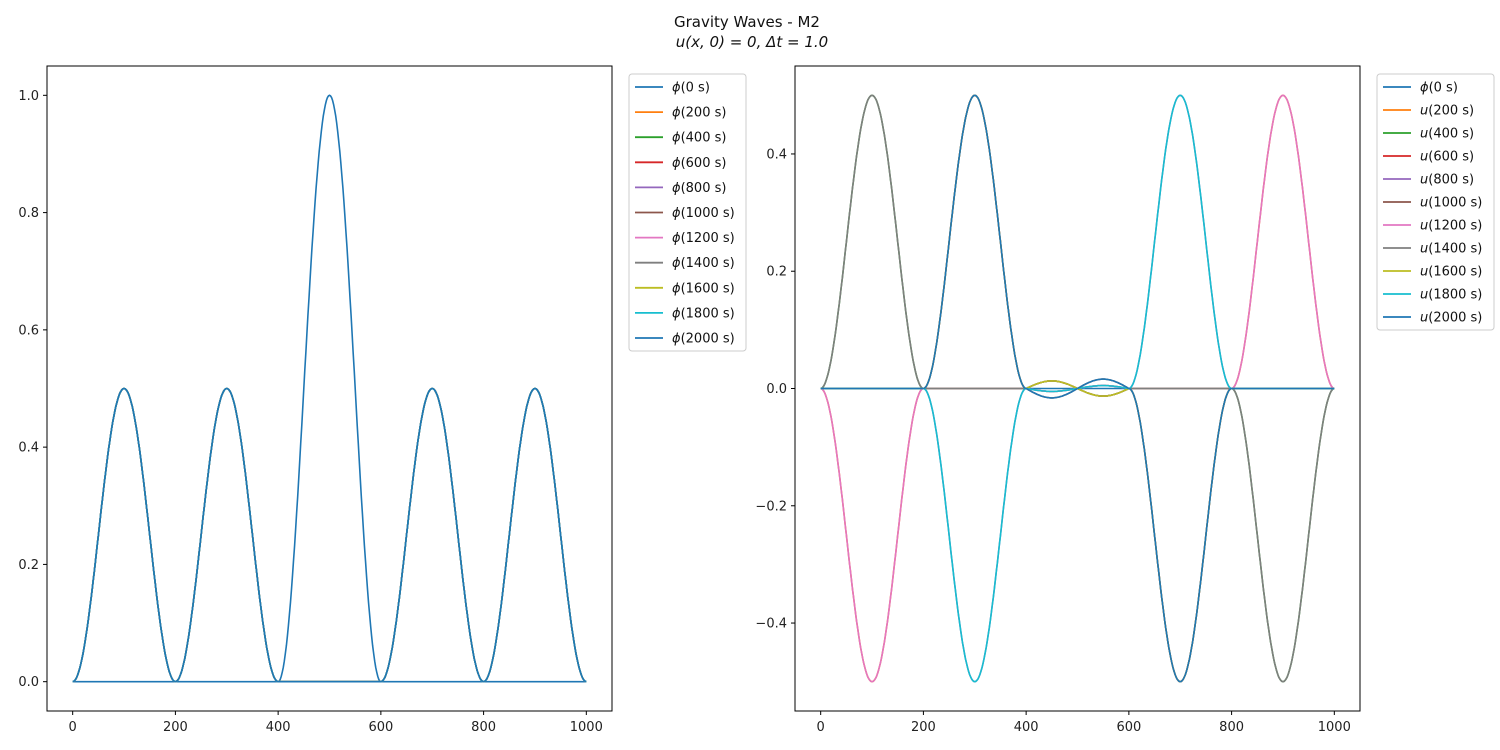 Image resolution: width=1500 pixels, height=750 pixels. Describe the element at coordinates (703, 313) in the screenshot. I see `legend-label: ϕ(1800 s)` at that location.